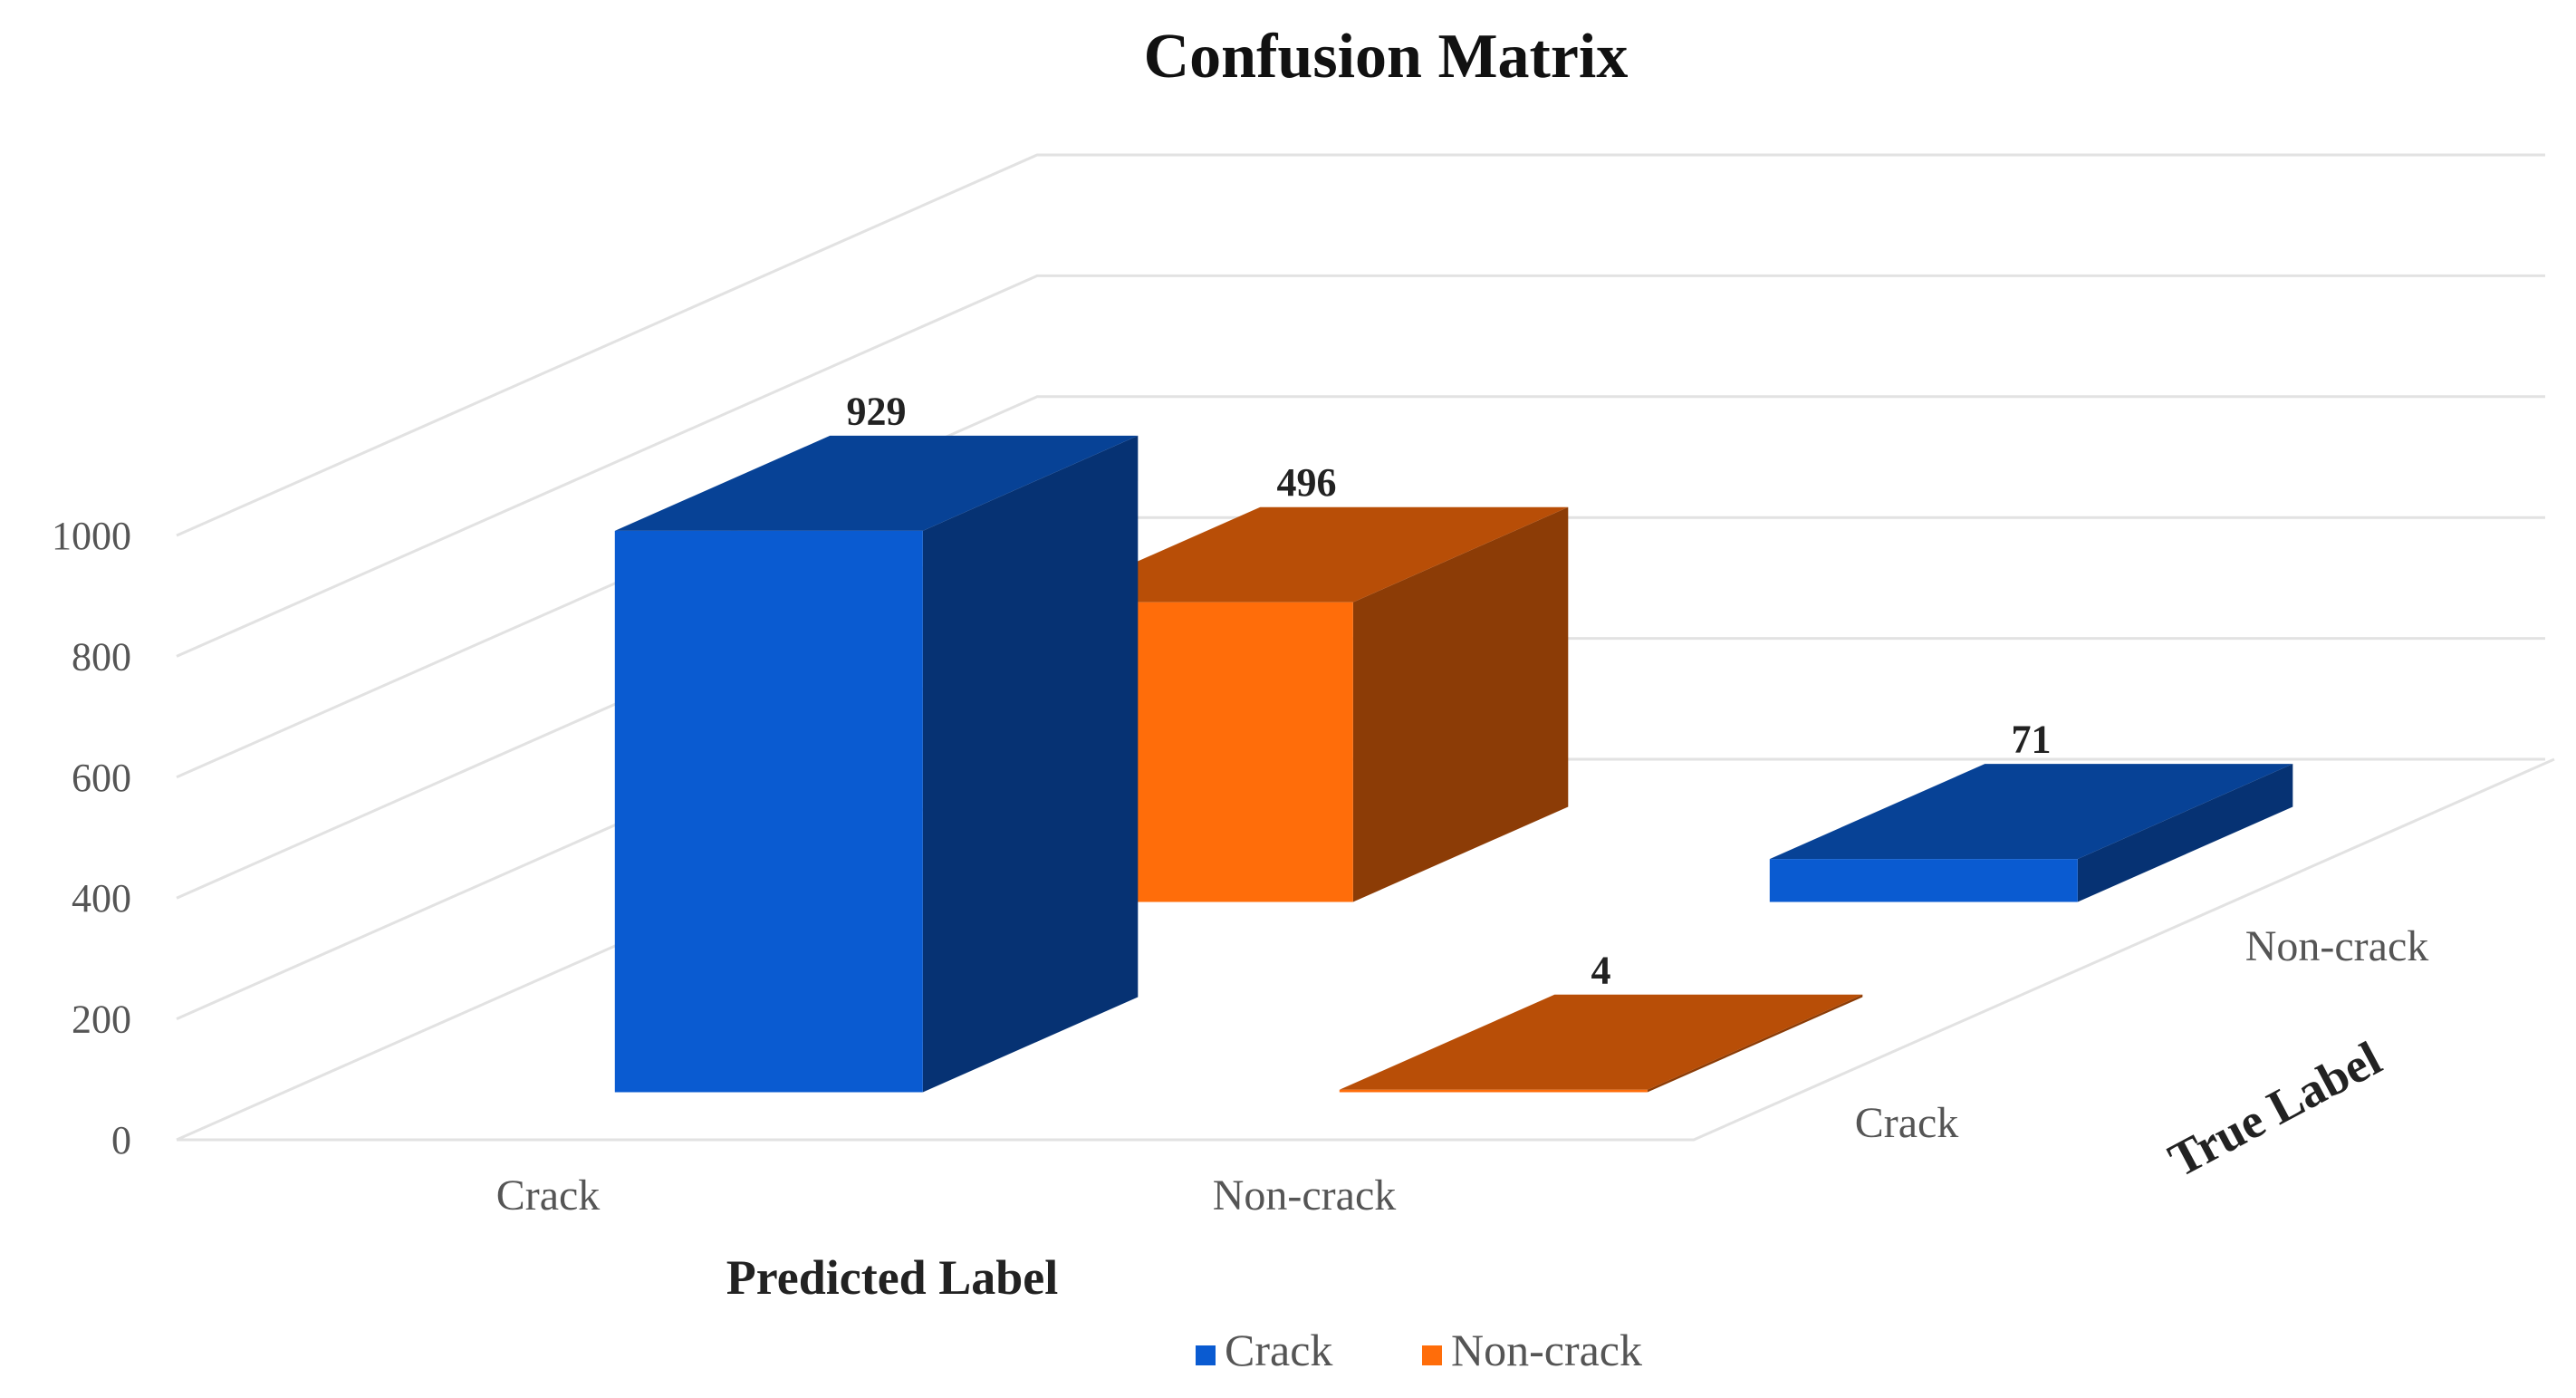  I want to click on depth-category-label: Non-crack, so click(2337, 946).